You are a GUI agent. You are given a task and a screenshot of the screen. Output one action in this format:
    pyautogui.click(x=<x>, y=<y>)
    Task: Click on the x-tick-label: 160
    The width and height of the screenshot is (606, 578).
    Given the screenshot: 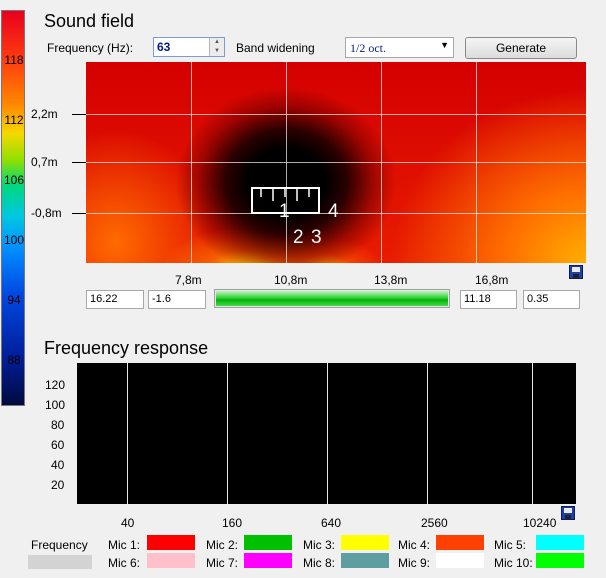 What is the action you would take?
    pyautogui.click(x=232, y=523)
    